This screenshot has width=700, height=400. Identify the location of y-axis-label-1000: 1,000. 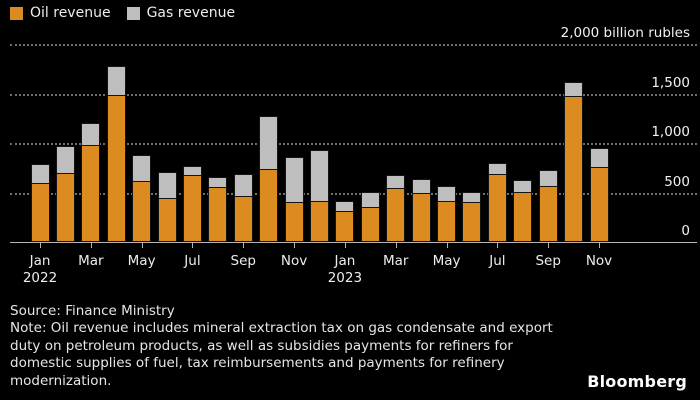
(670, 132).